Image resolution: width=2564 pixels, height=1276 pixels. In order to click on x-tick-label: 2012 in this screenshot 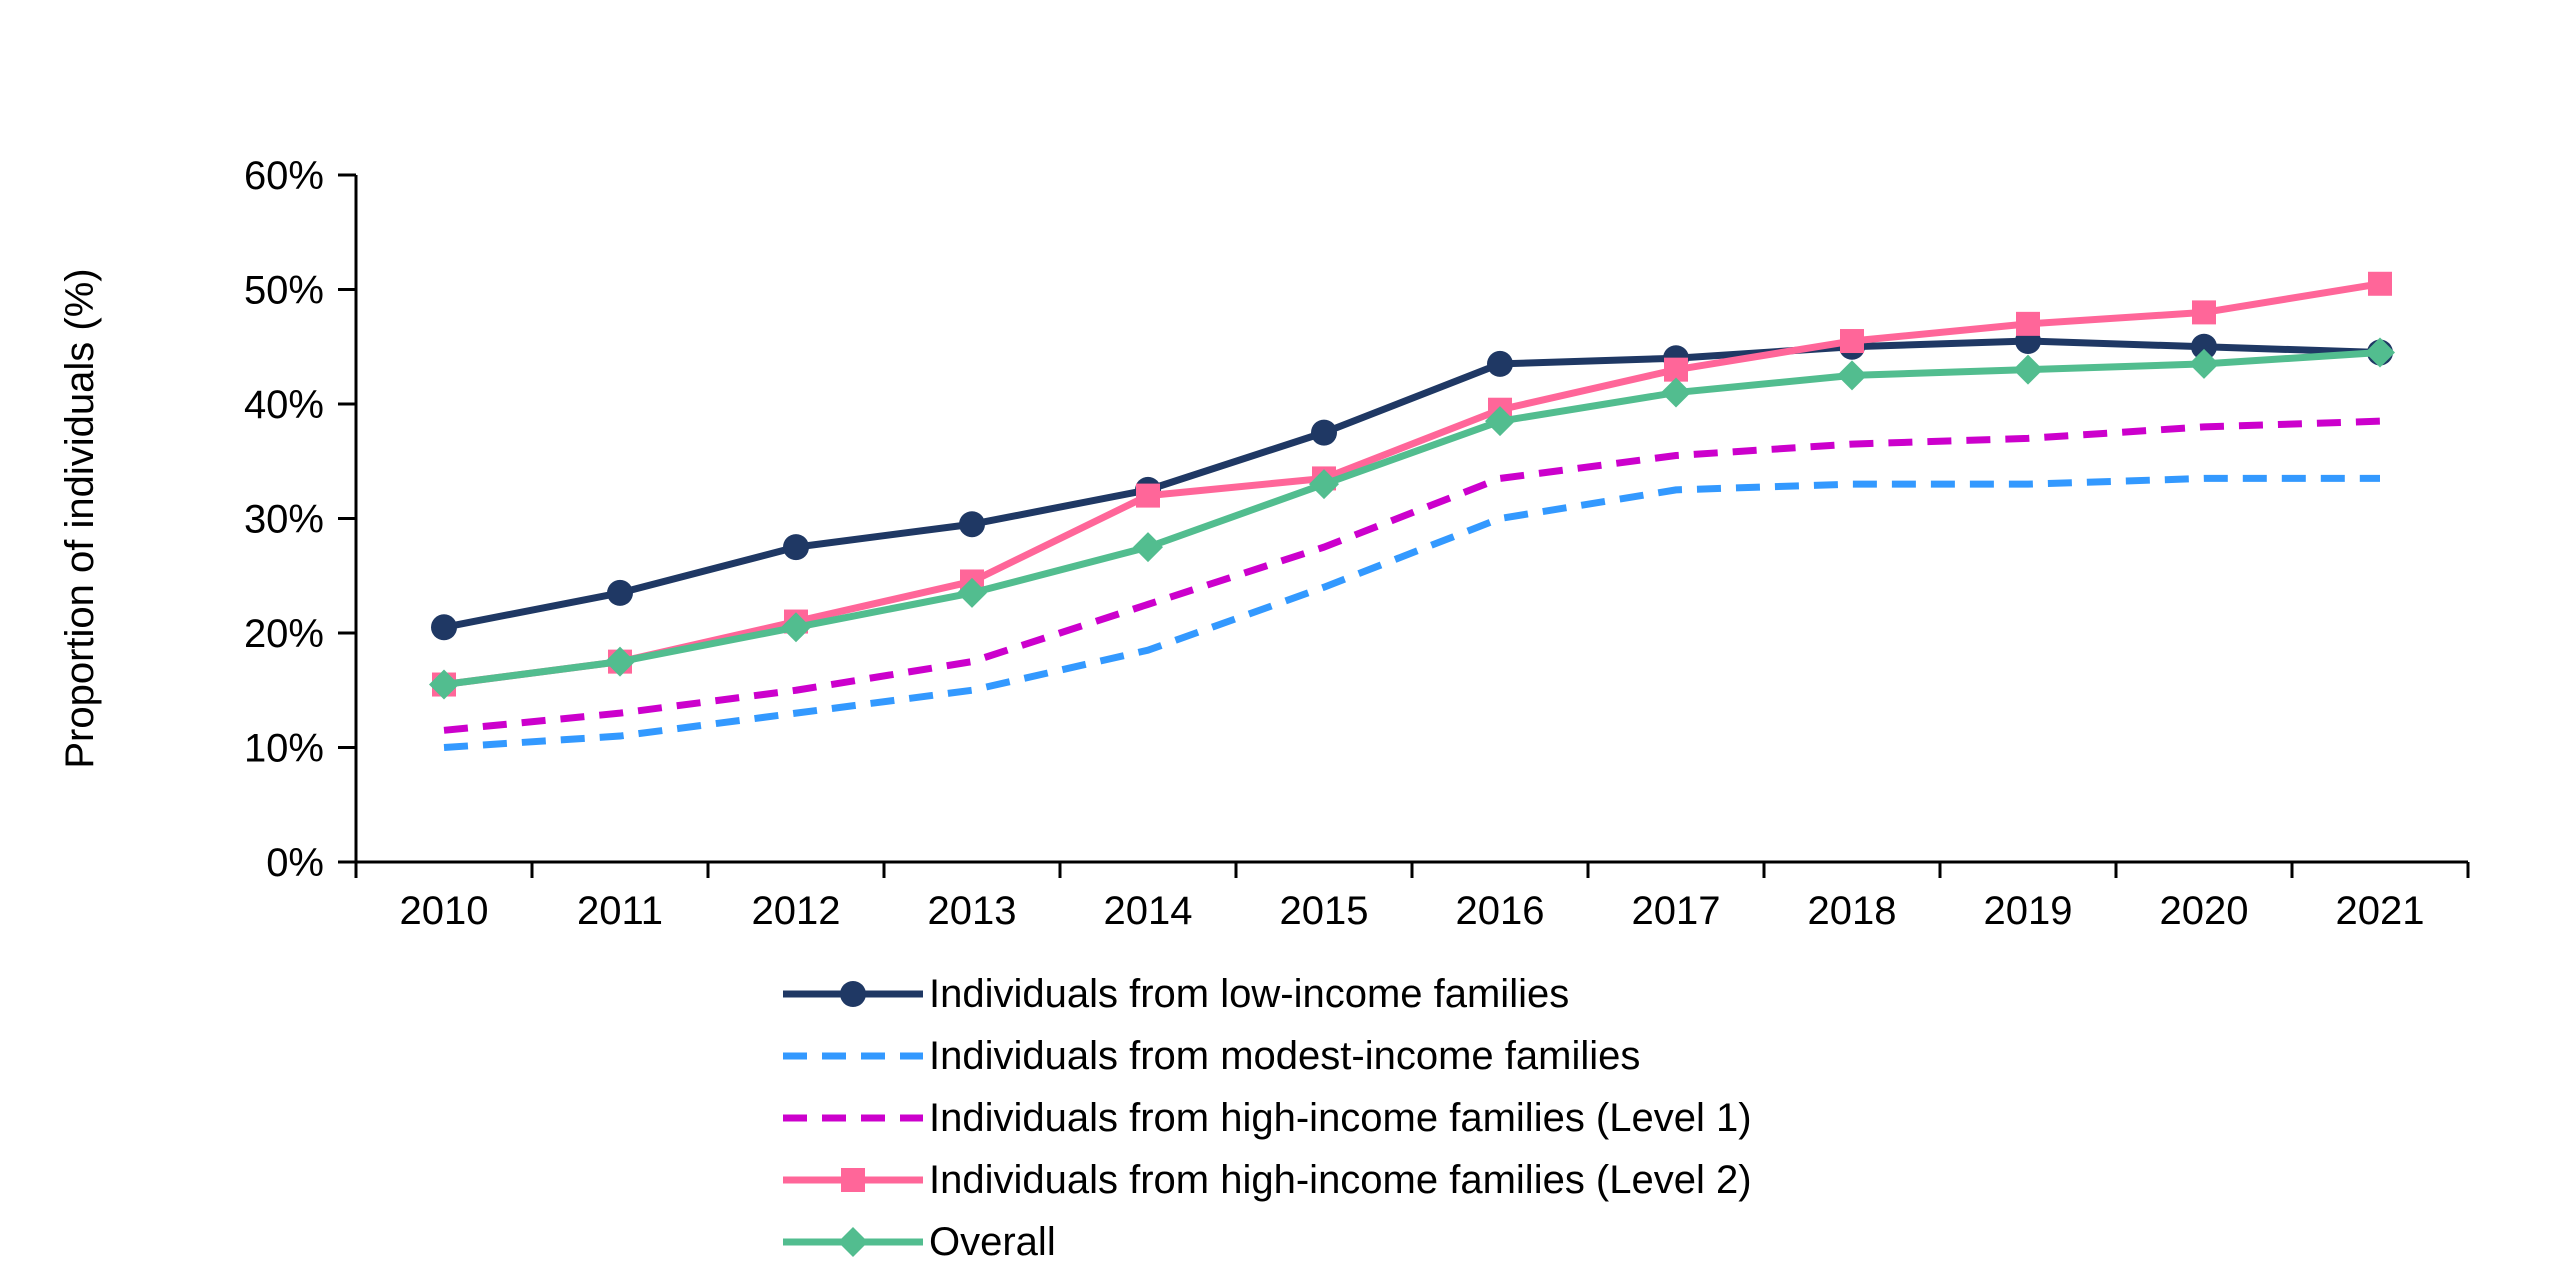, I will do `click(796, 911)`.